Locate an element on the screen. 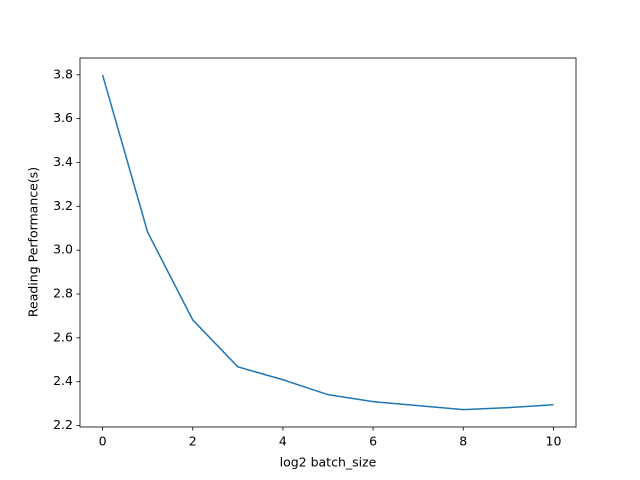 The width and height of the screenshot is (640, 480). y-tick-label: 3.4 is located at coordinates (63, 161).